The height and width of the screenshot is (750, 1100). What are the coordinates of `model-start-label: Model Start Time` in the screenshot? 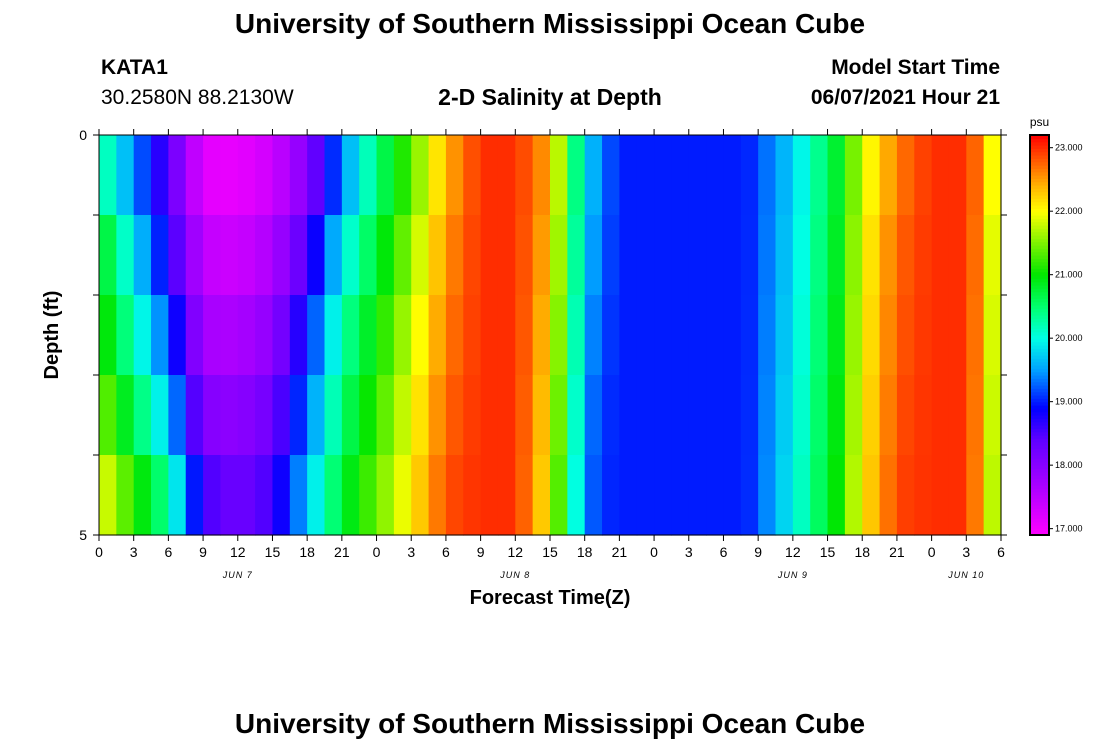 It's located at (915, 67).